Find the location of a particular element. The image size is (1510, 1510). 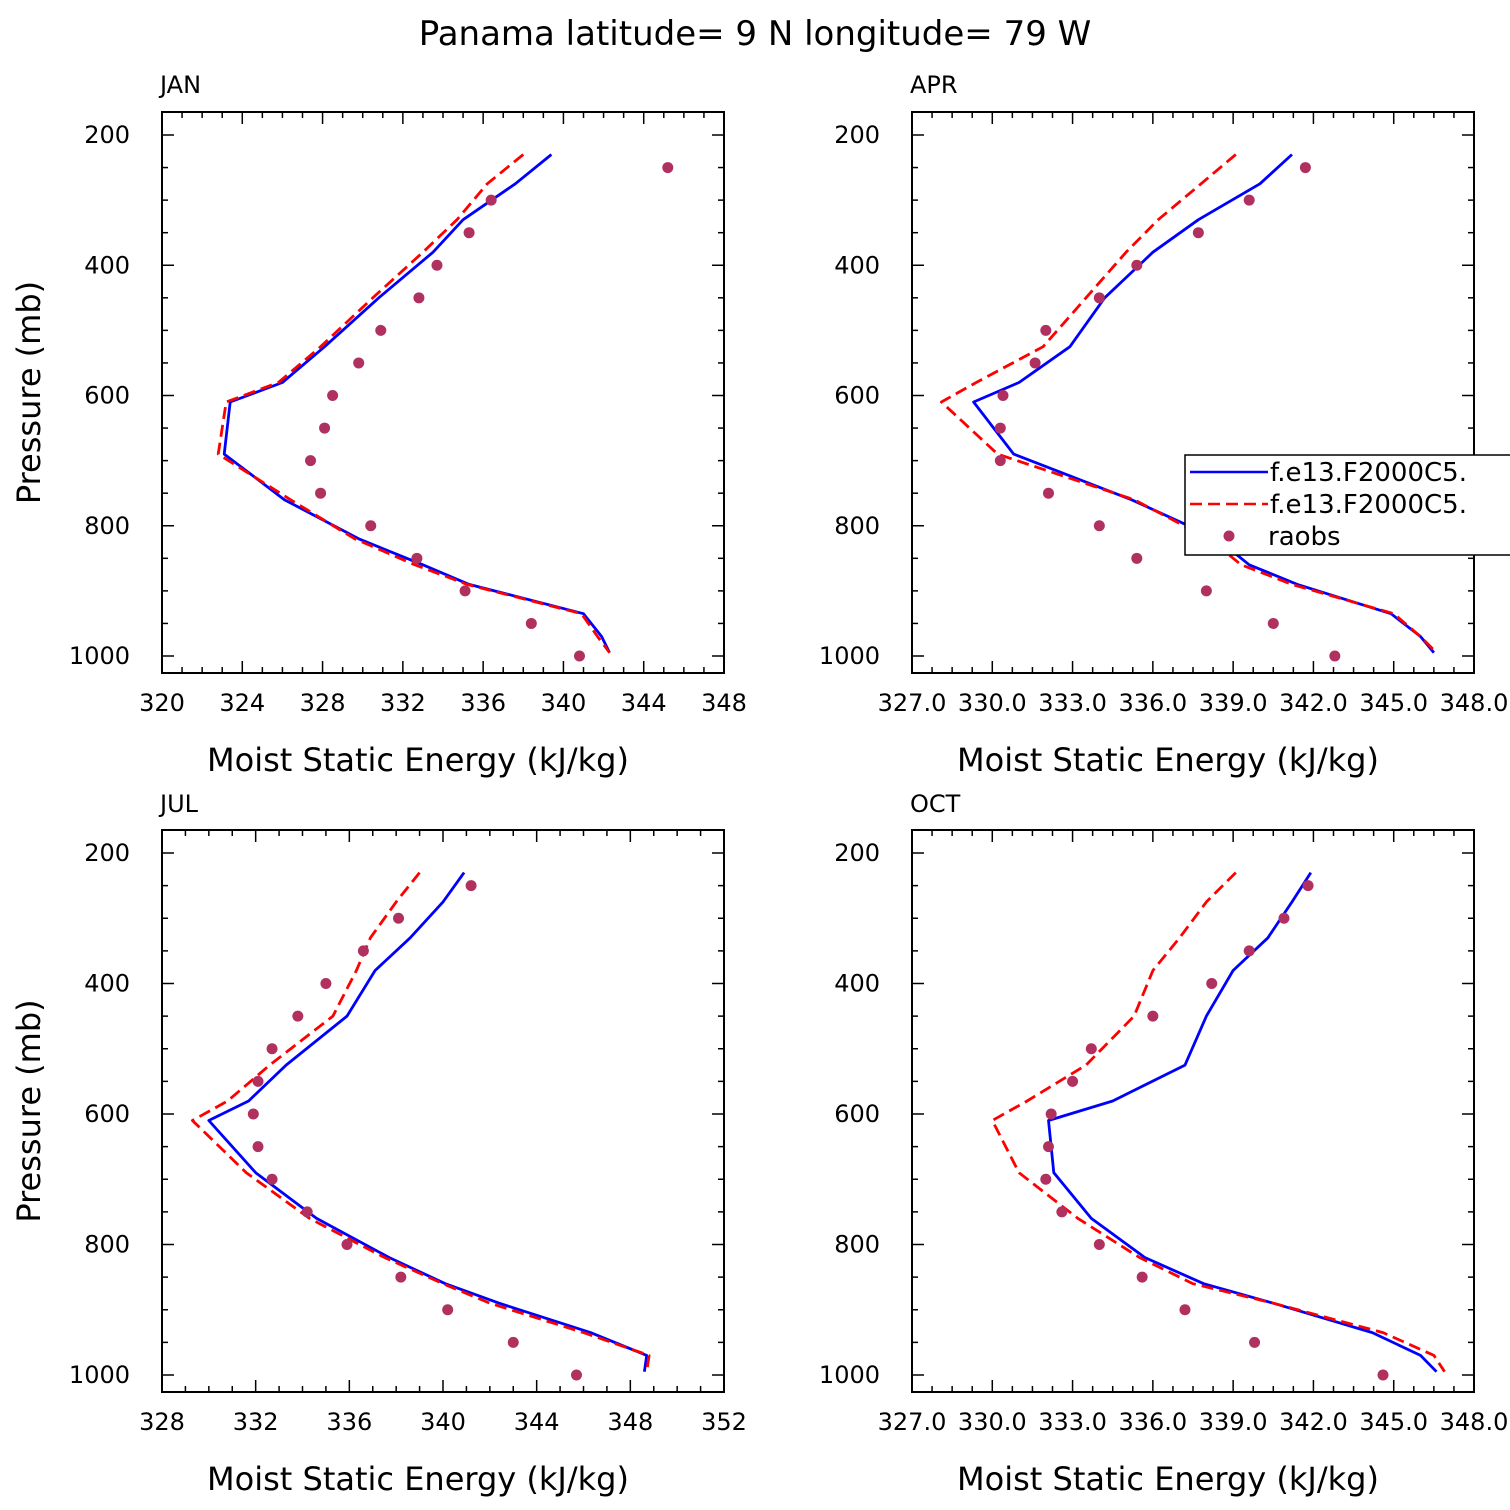

series-line-solid is located at coordinates (1203, 403).